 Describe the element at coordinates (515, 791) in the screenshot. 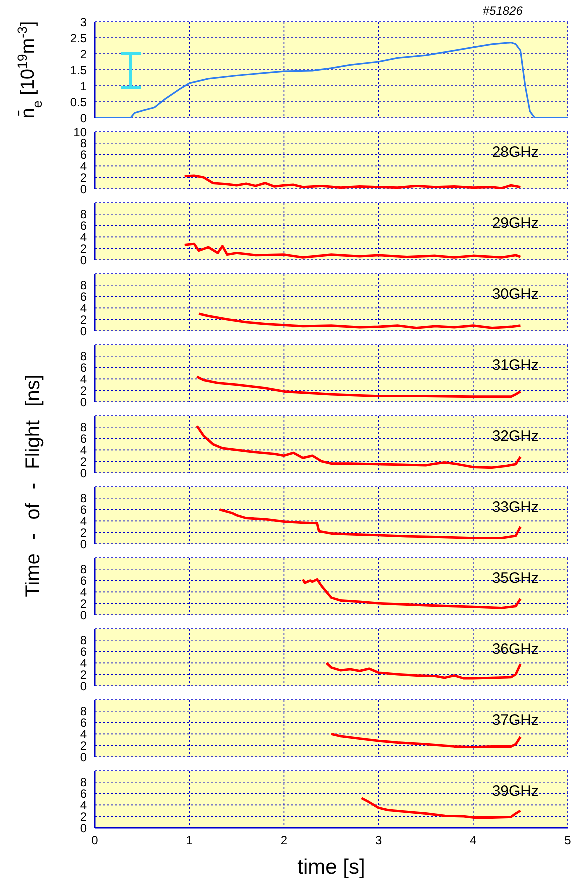

I see `annotation: 39GHz` at that location.